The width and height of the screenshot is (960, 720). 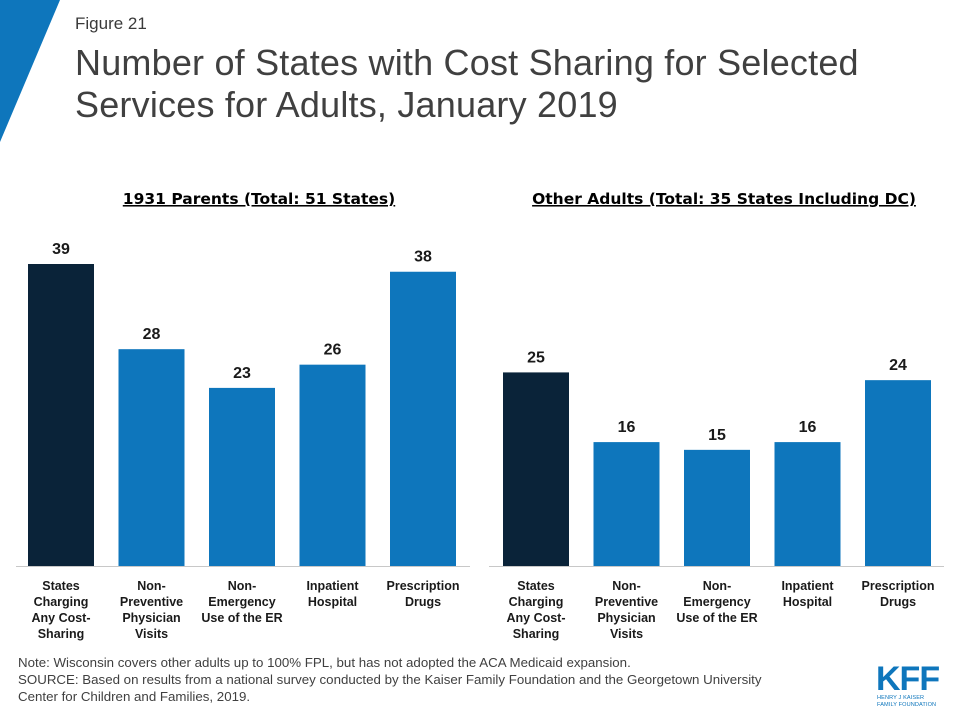 I want to click on chart-2-value-label-3: 15, so click(x=717, y=435).